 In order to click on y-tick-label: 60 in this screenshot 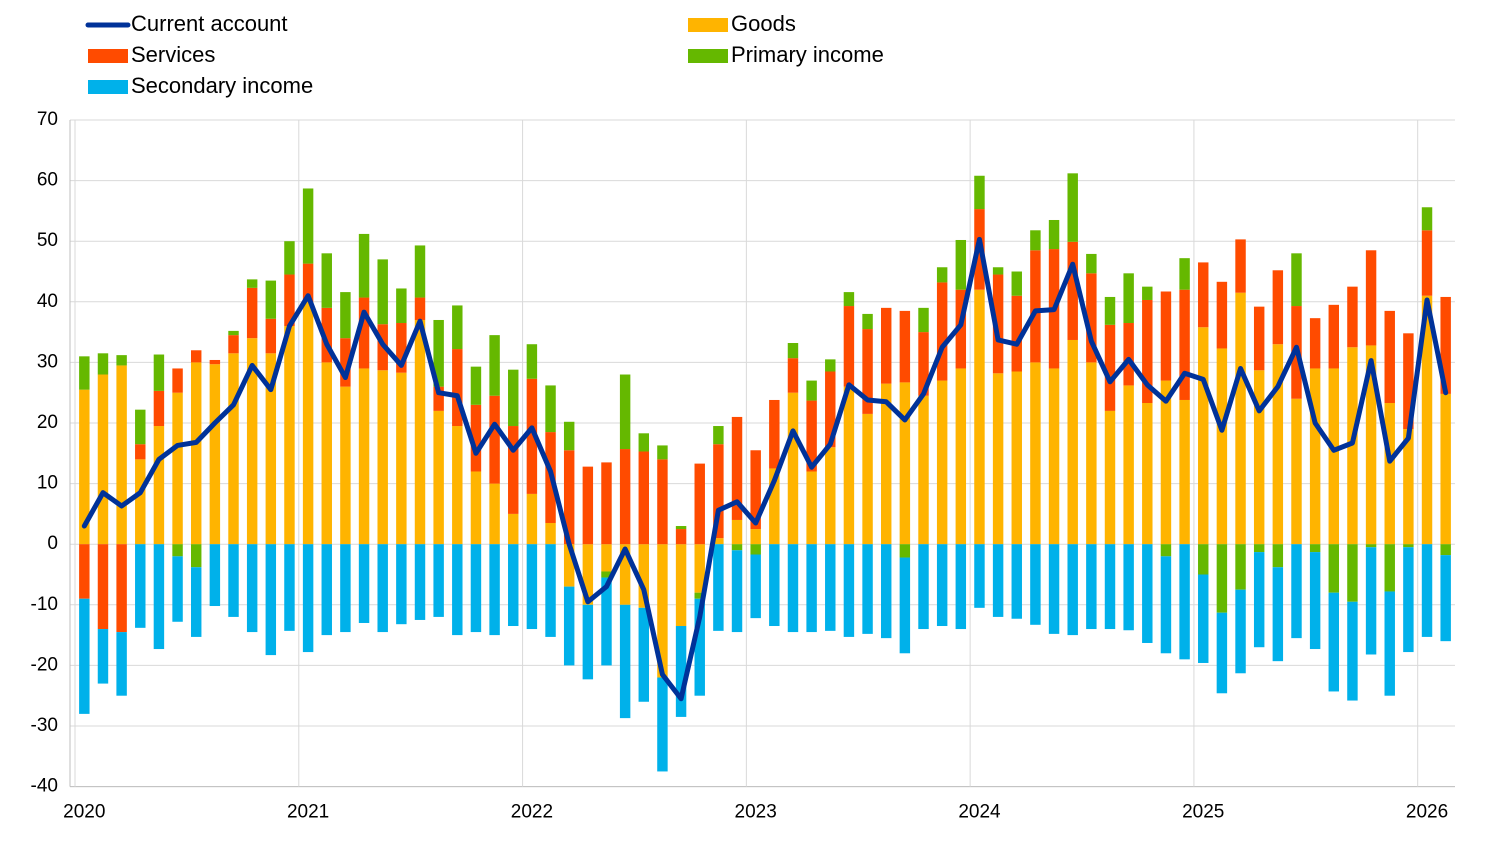, I will do `click(47, 180)`.